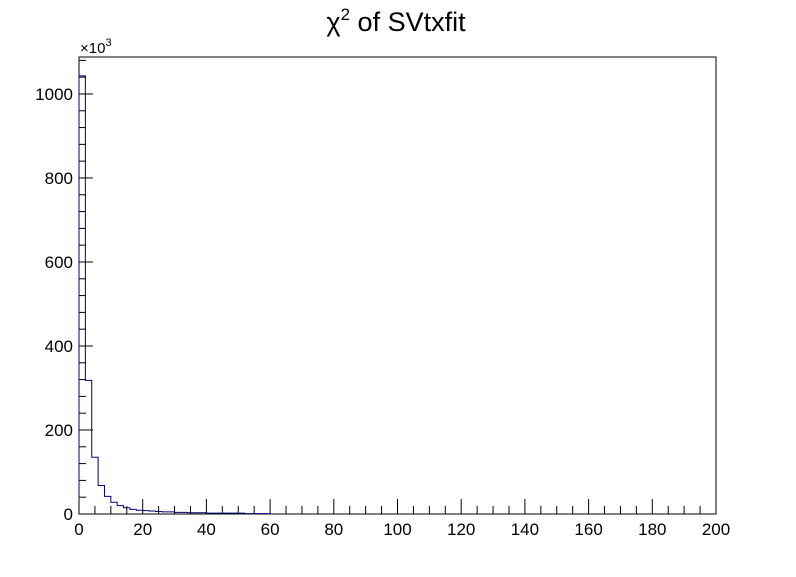 The width and height of the screenshot is (796, 577). What do you see at coordinates (408, 22) in the screenshot?
I see `chart-title-rest: of SVtxfit` at bounding box center [408, 22].